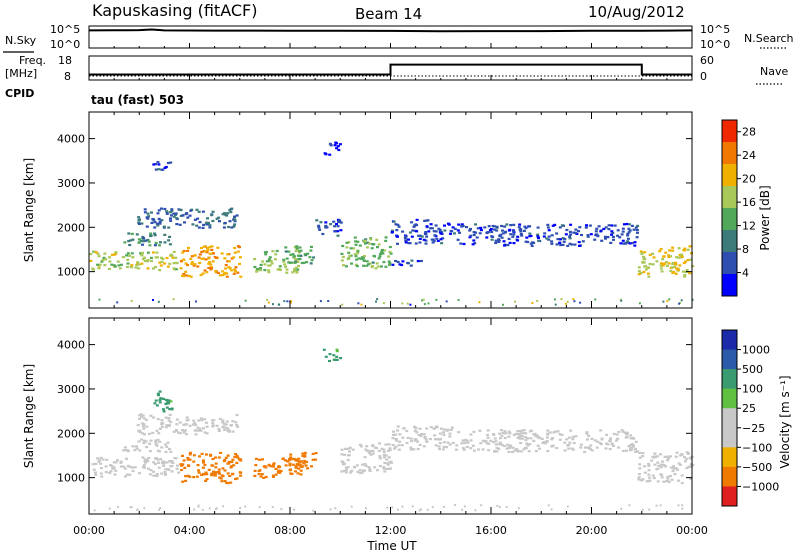 Image resolution: width=800 pixels, height=554 pixels. Describe the element at coordinates (65, 44) in the screenshot. I see `nsky-tick-low: 10^0` at that location.